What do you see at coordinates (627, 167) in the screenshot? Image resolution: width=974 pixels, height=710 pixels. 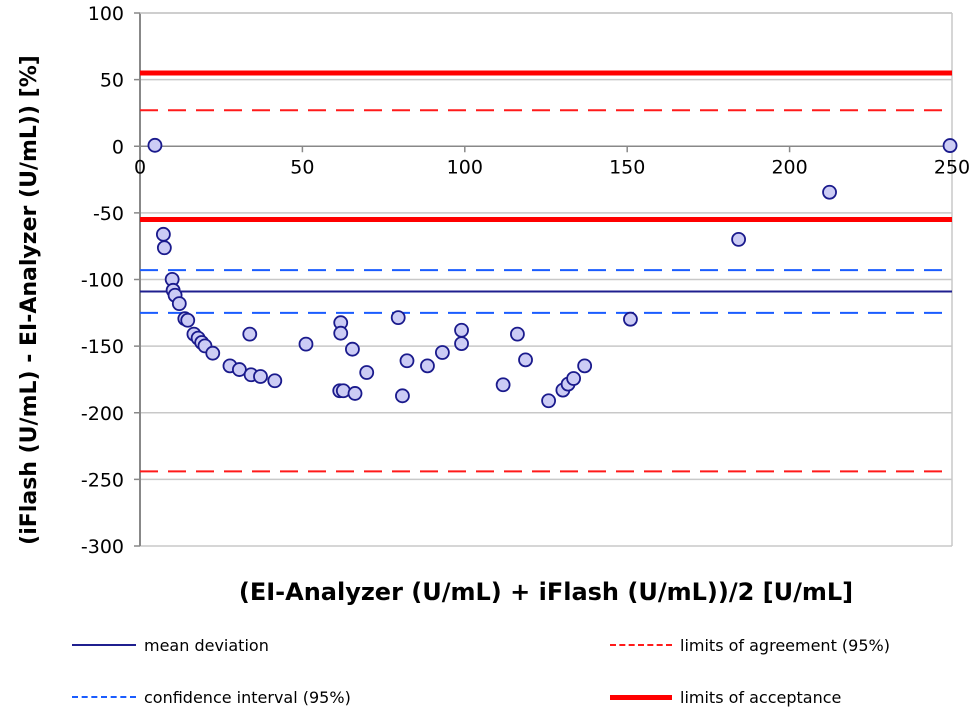 I see `x-tick-label: 150` at bounding box center [627, 167].